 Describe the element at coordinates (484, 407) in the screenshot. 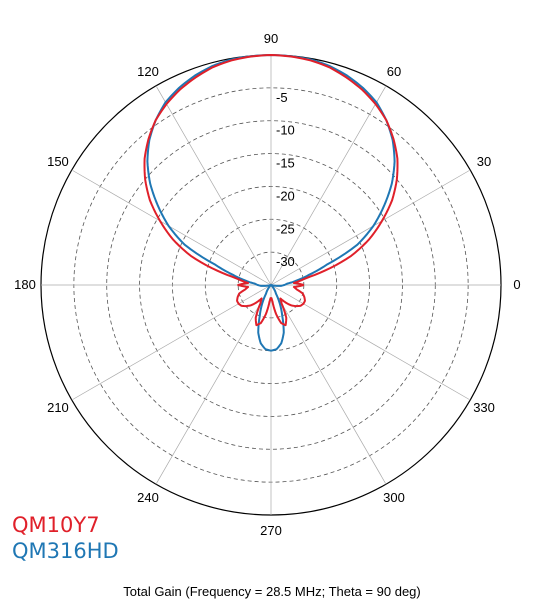

I see `angle-tick-label-330: 330` at that location.